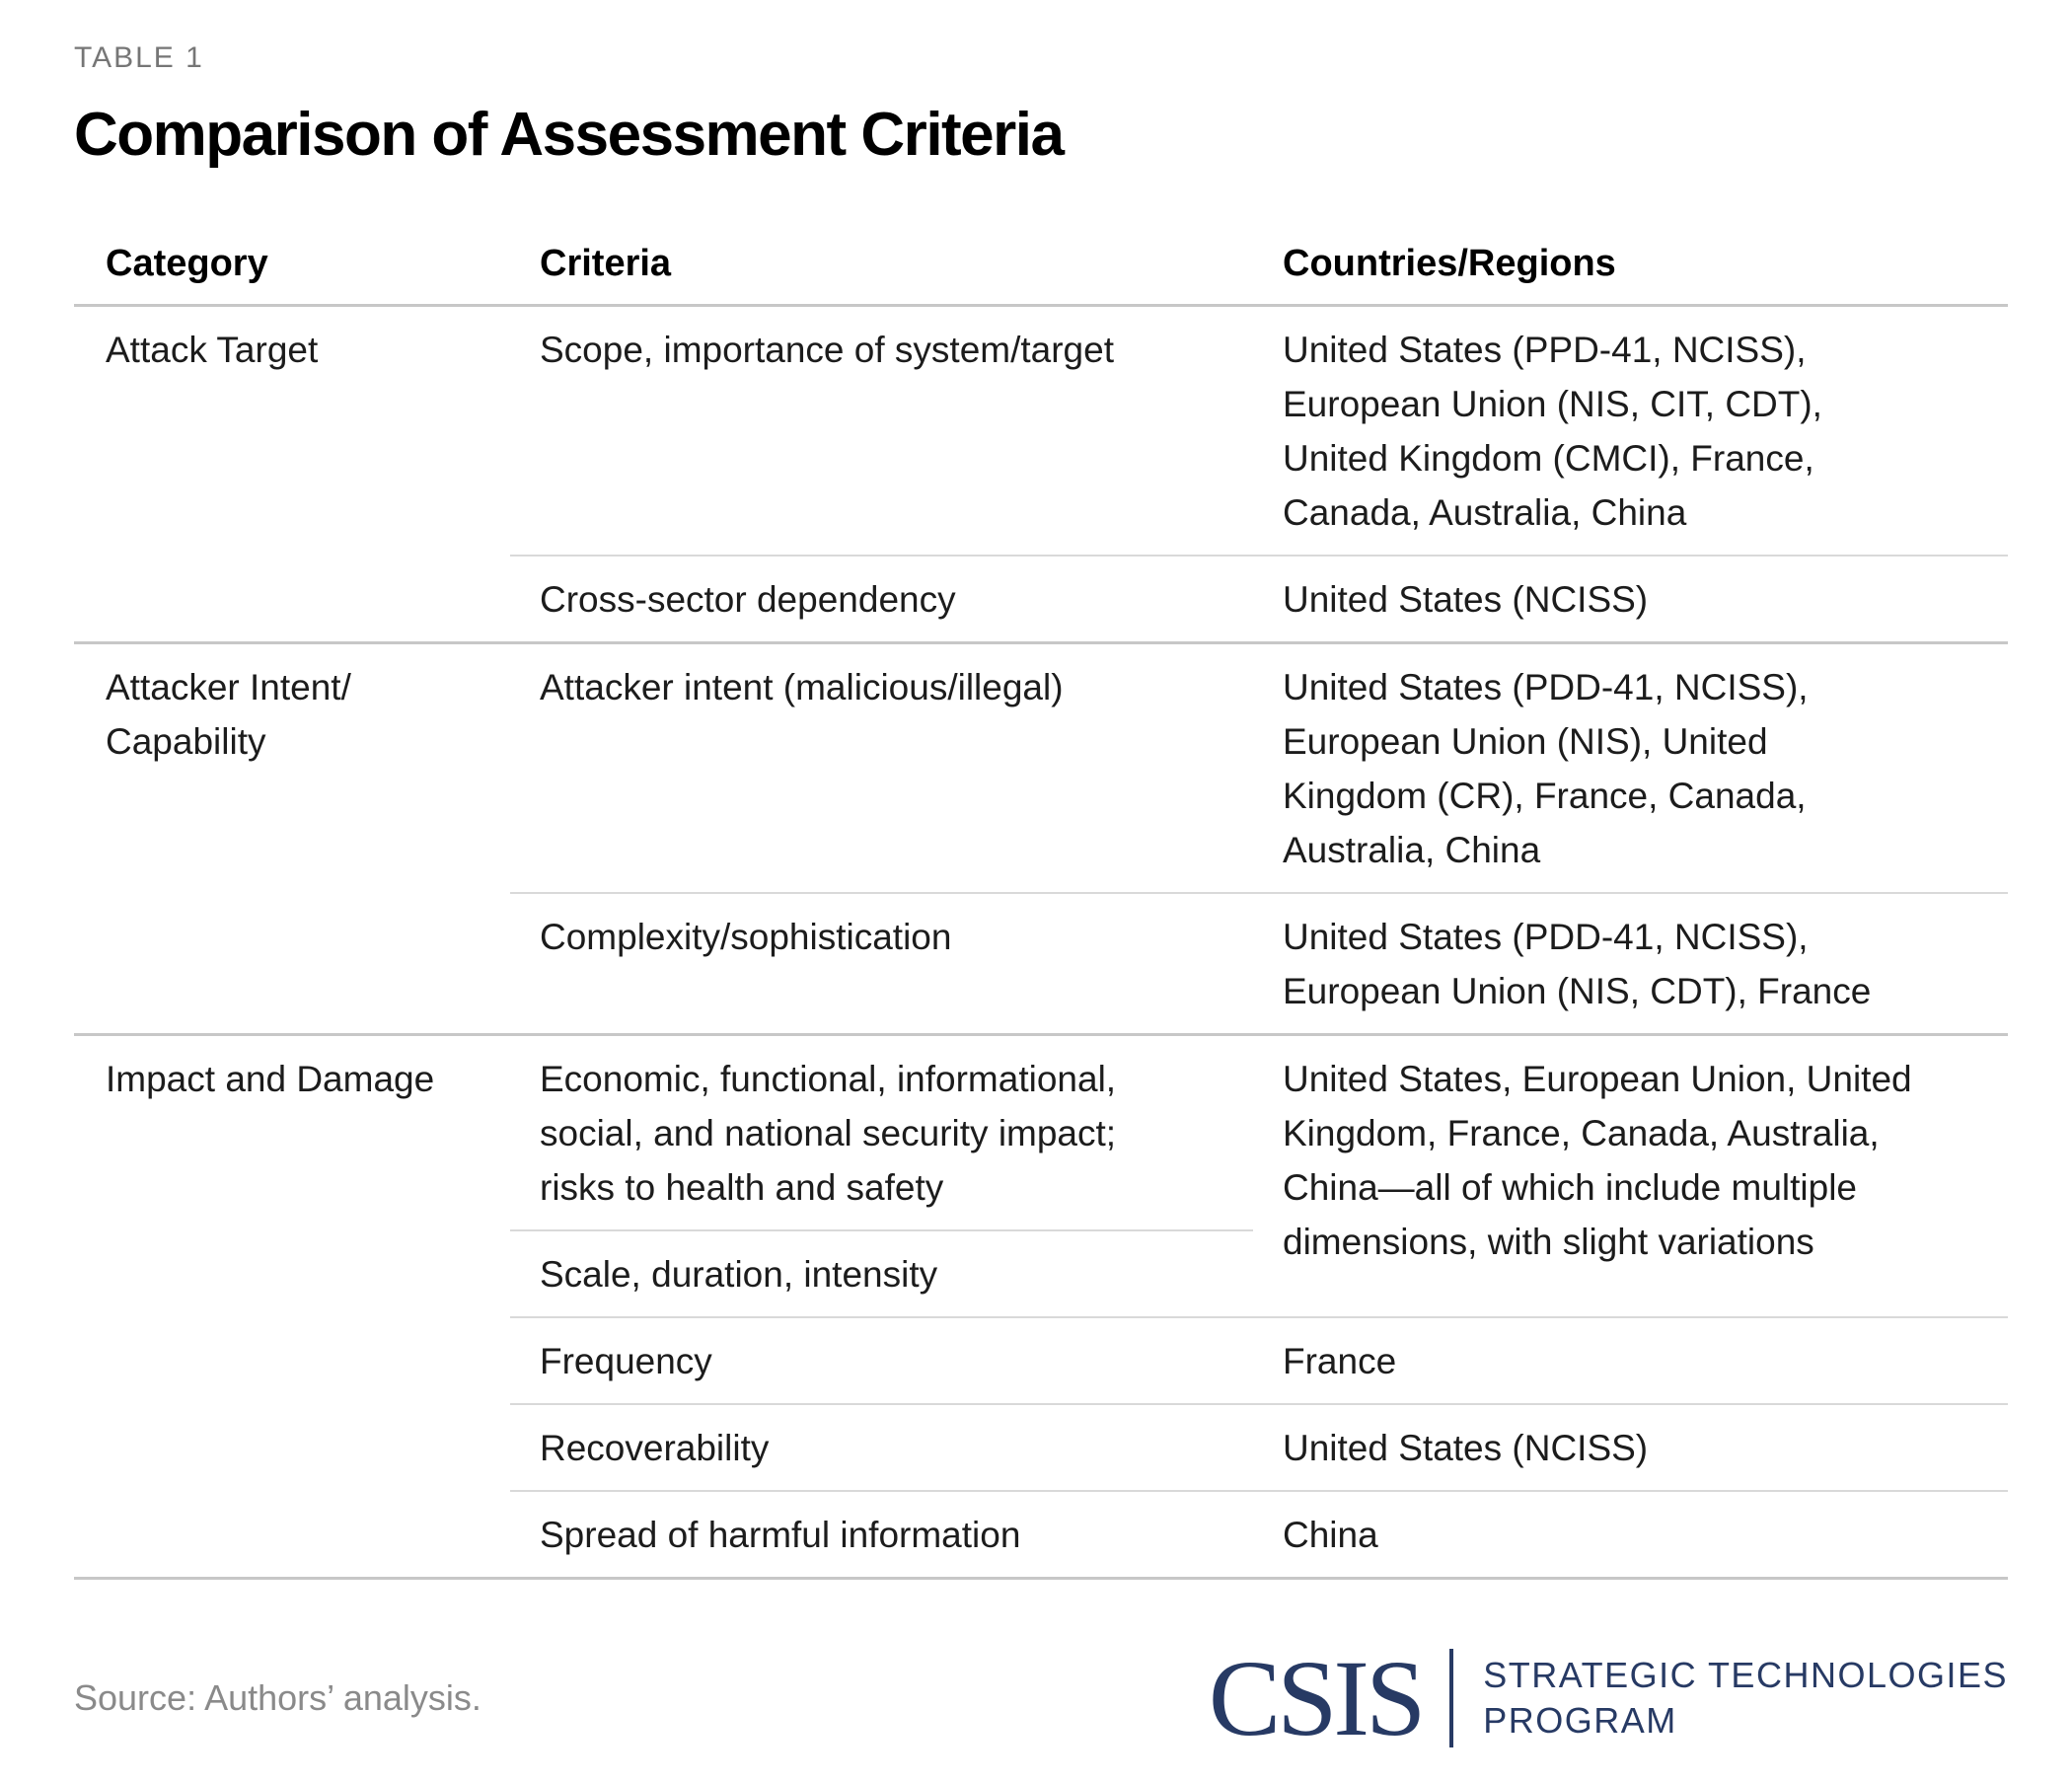 The width and height of the screenshot is (2072, 1783). I want to click on table-row: Frequency France, so click(1041, 1360).